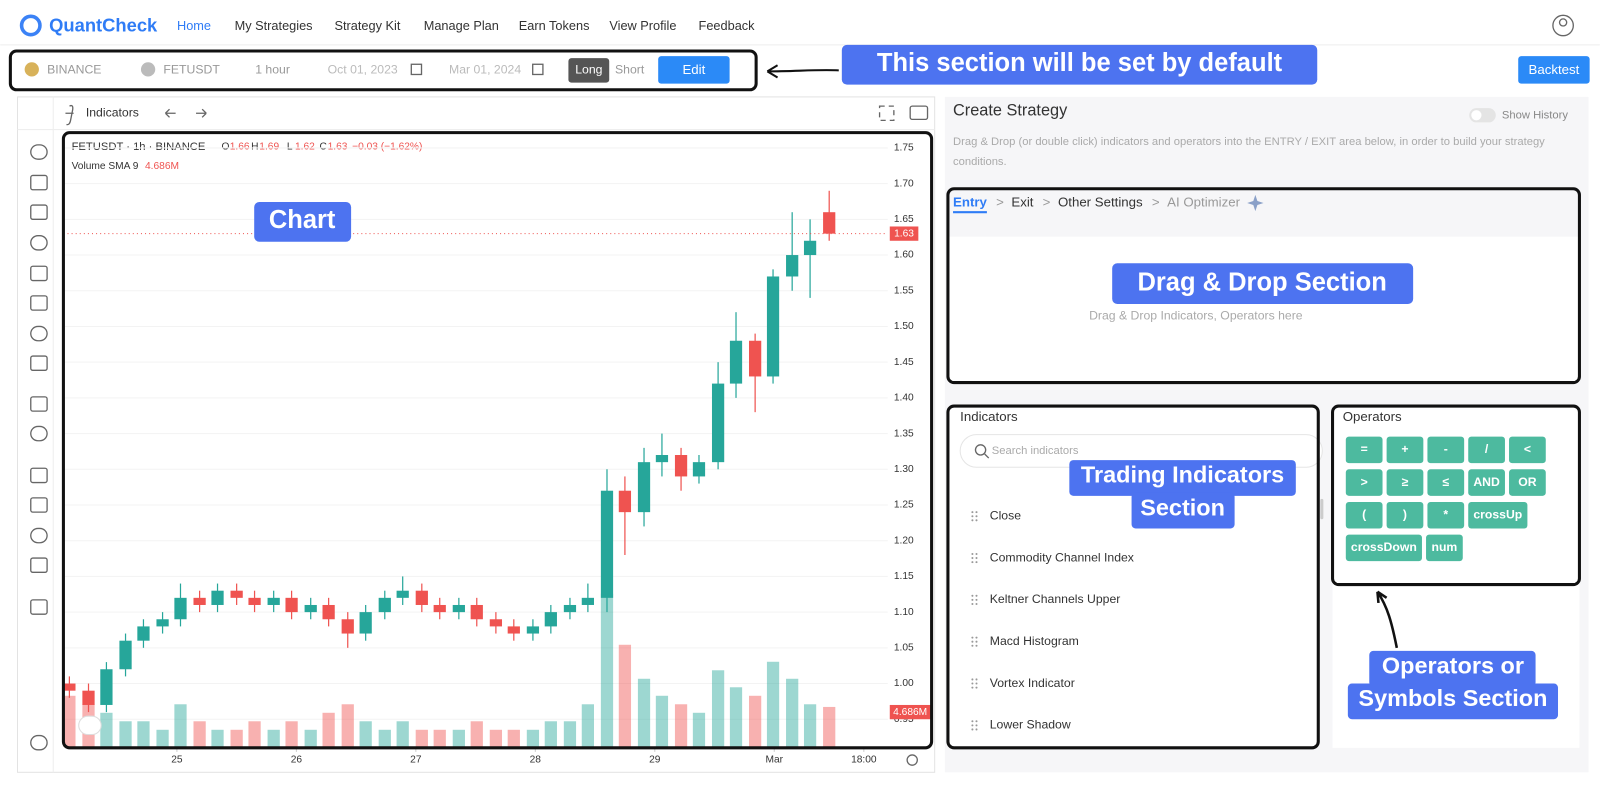  I want to click on operator-button: crossUp, so click(1498, 515).